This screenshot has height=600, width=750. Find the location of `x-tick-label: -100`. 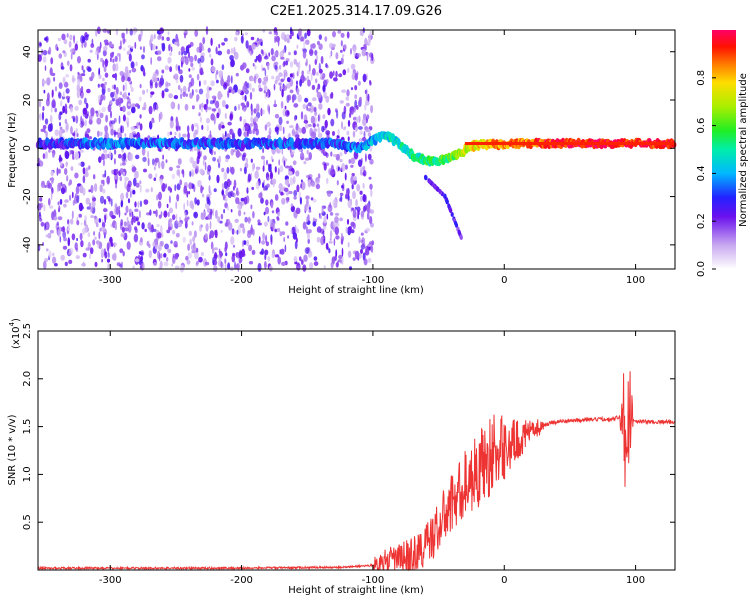

x-tick-label: -100 is located at coordinates (373, 280).